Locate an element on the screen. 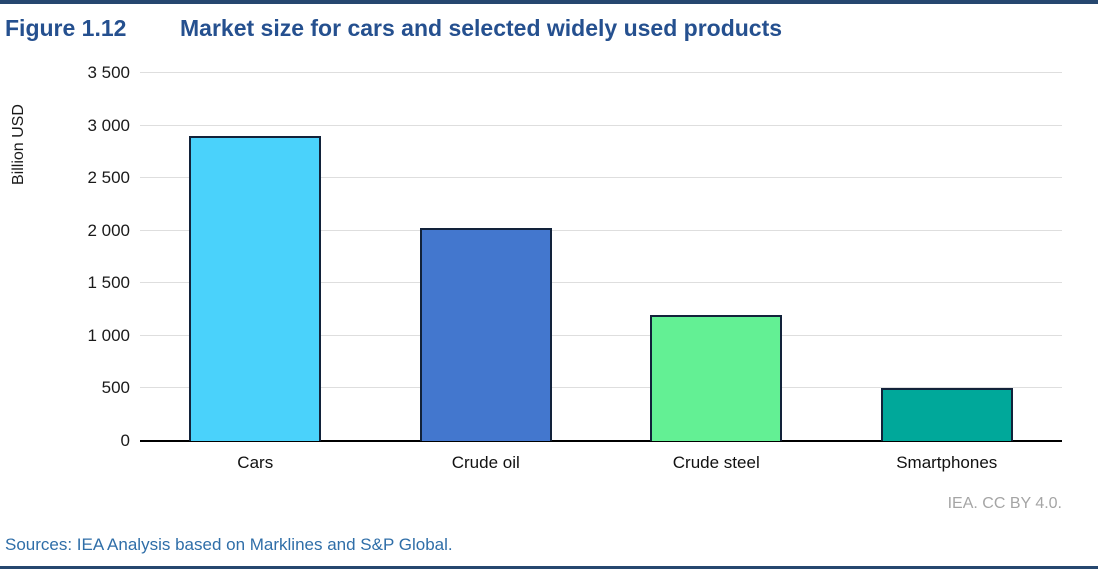 Image resolution: width=1098 pixels, height=576 pixels. x-axis-category-labels: Cars Crude oil Crude steel Smartphones is located at coordinates (601, 465).